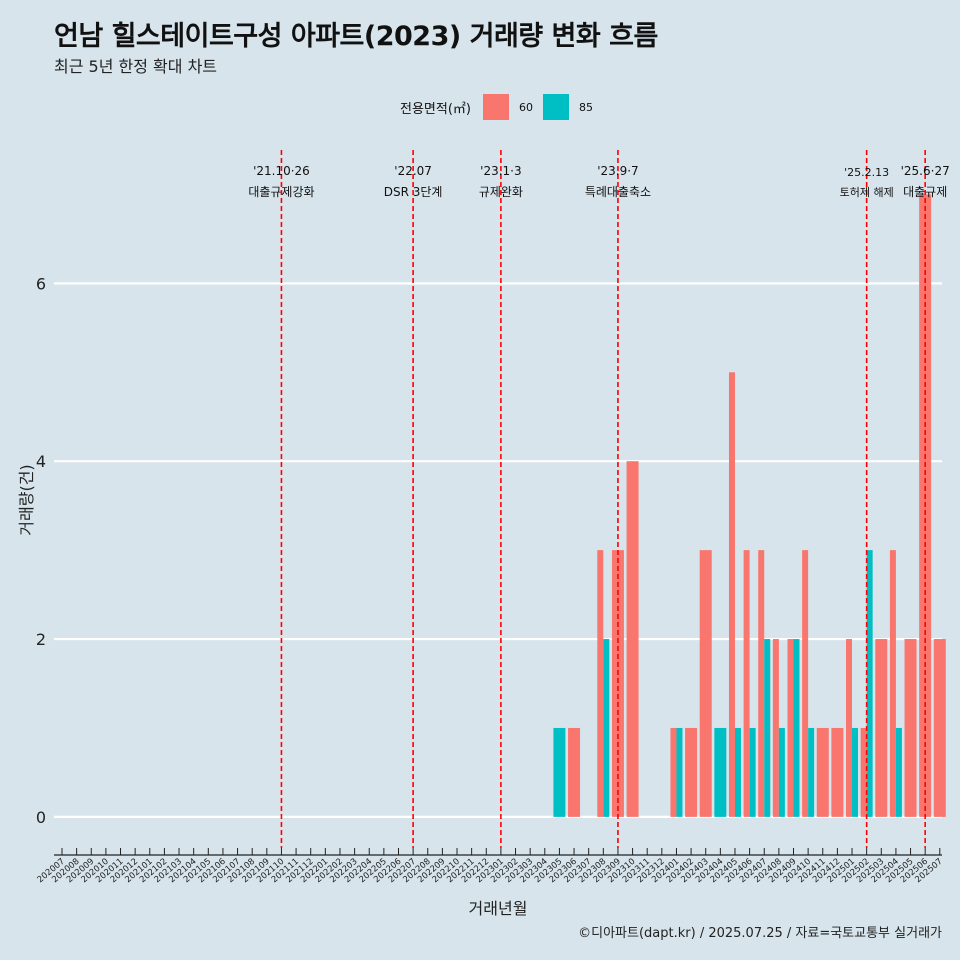 The width and height of the screenshot is (960, 960). I want to click on event-date-label: '23.9·7, so click(617, 171).